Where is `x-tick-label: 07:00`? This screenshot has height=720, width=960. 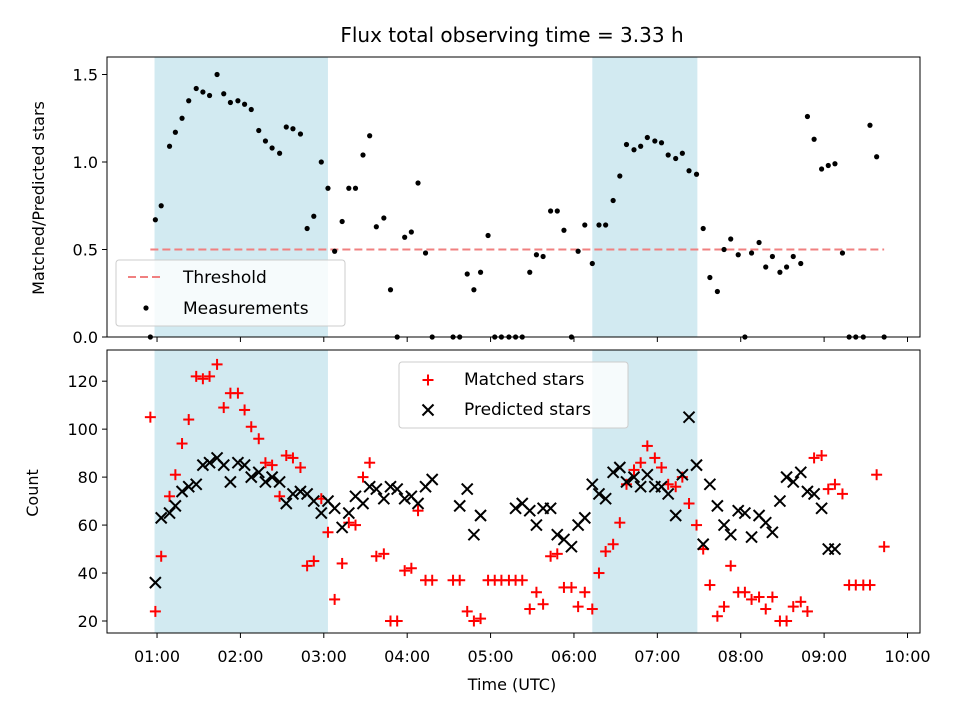
x-tick-label: 07:00 is located at coordinates (657, 656).